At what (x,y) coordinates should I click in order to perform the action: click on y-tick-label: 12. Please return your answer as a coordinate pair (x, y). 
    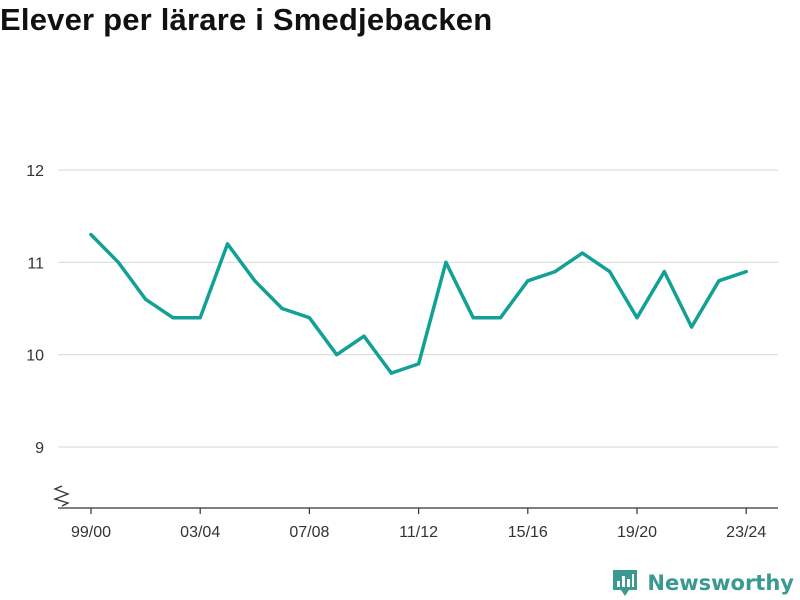
    Looking at the image, I should click on (35, 171).